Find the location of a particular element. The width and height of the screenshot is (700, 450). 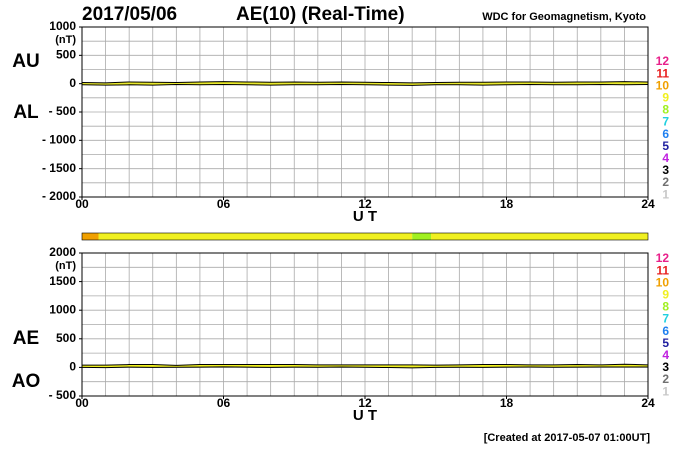

source: WDC for Geomagnetism, Kyoto is located at coordinates (564, 17).